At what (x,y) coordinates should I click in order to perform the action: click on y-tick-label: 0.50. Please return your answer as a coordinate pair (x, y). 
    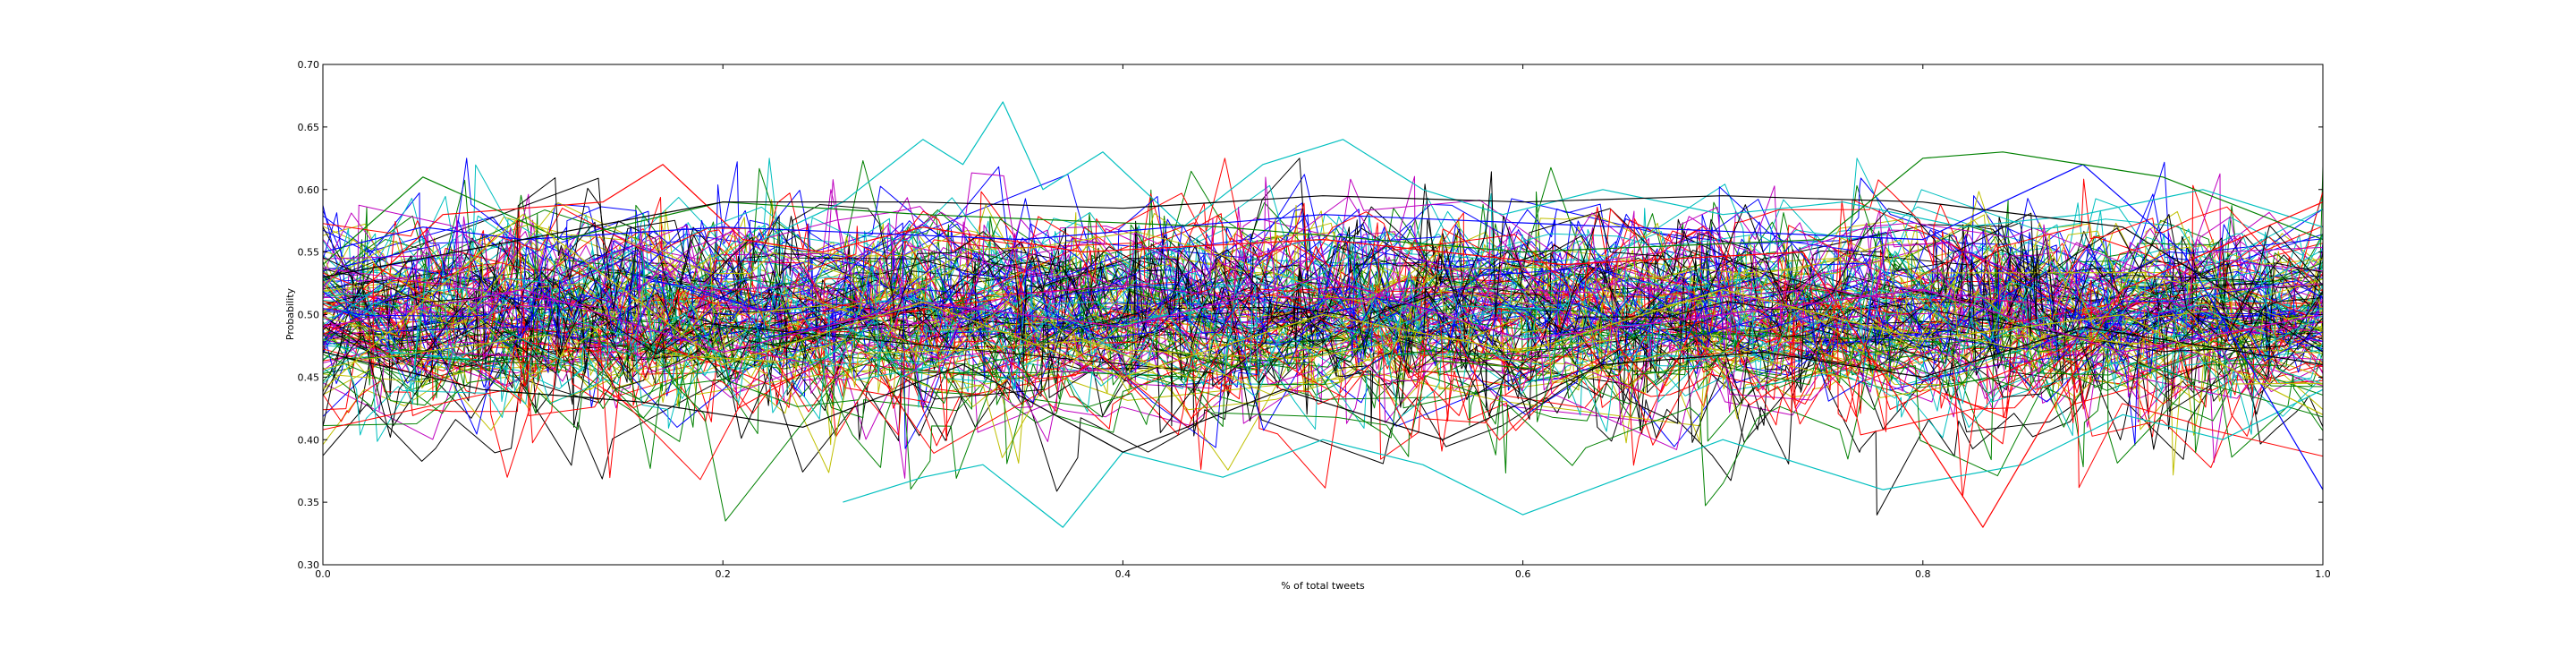
    Looking at the image, I should click on (309, 316).